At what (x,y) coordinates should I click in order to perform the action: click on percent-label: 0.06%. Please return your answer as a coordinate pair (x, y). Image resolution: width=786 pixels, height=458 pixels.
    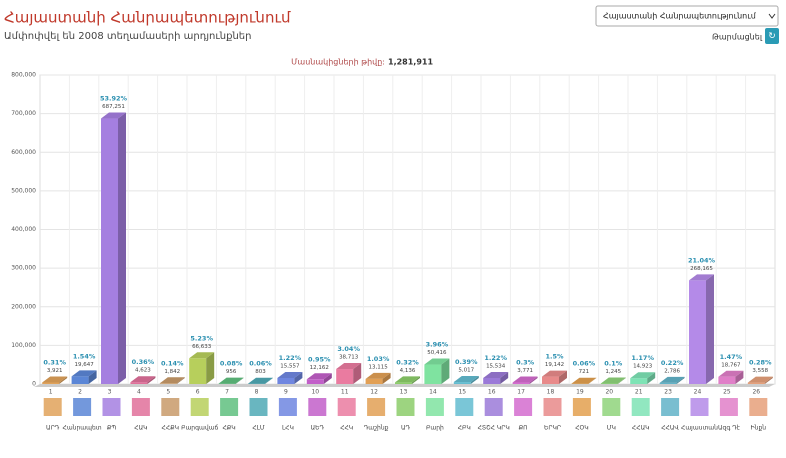
    Looking at the image, I should click on (260, 364).